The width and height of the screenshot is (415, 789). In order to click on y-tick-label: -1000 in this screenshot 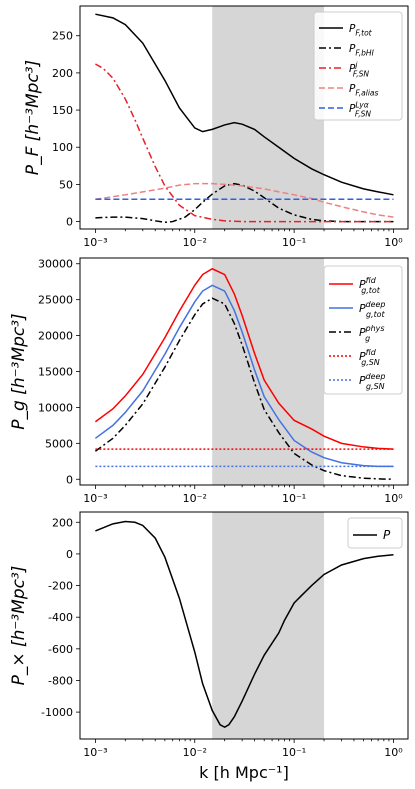, I will do `click(57, 712)`.